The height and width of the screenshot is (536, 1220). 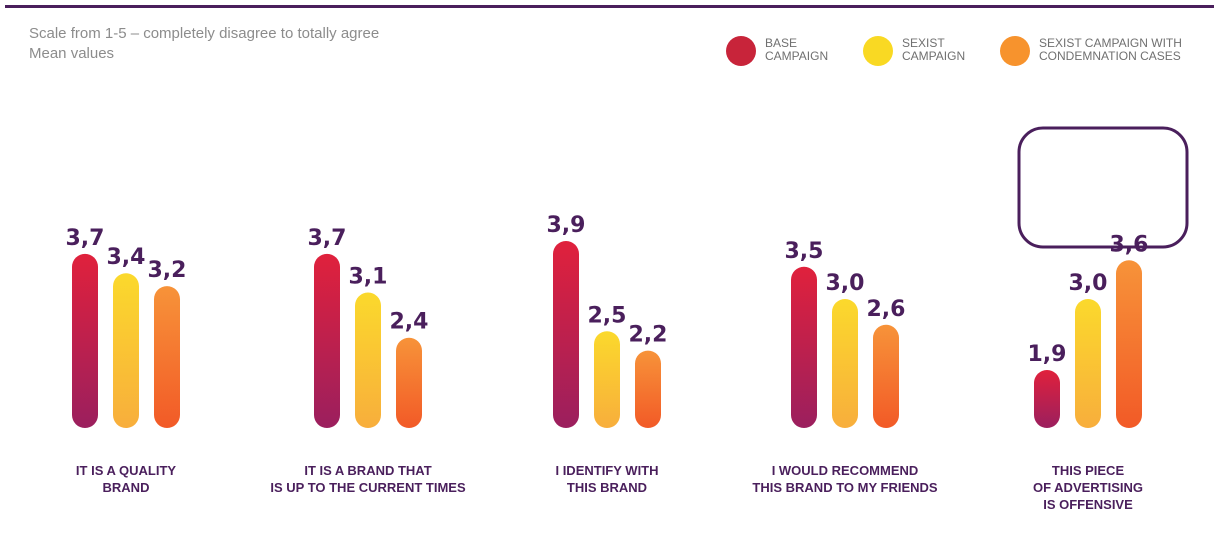 What do you see at coordinates (368, 470) in the screenshot?
I see `category-label-2-line-1: IT IS A BRAND THAT` at bounding box center [368, 470].